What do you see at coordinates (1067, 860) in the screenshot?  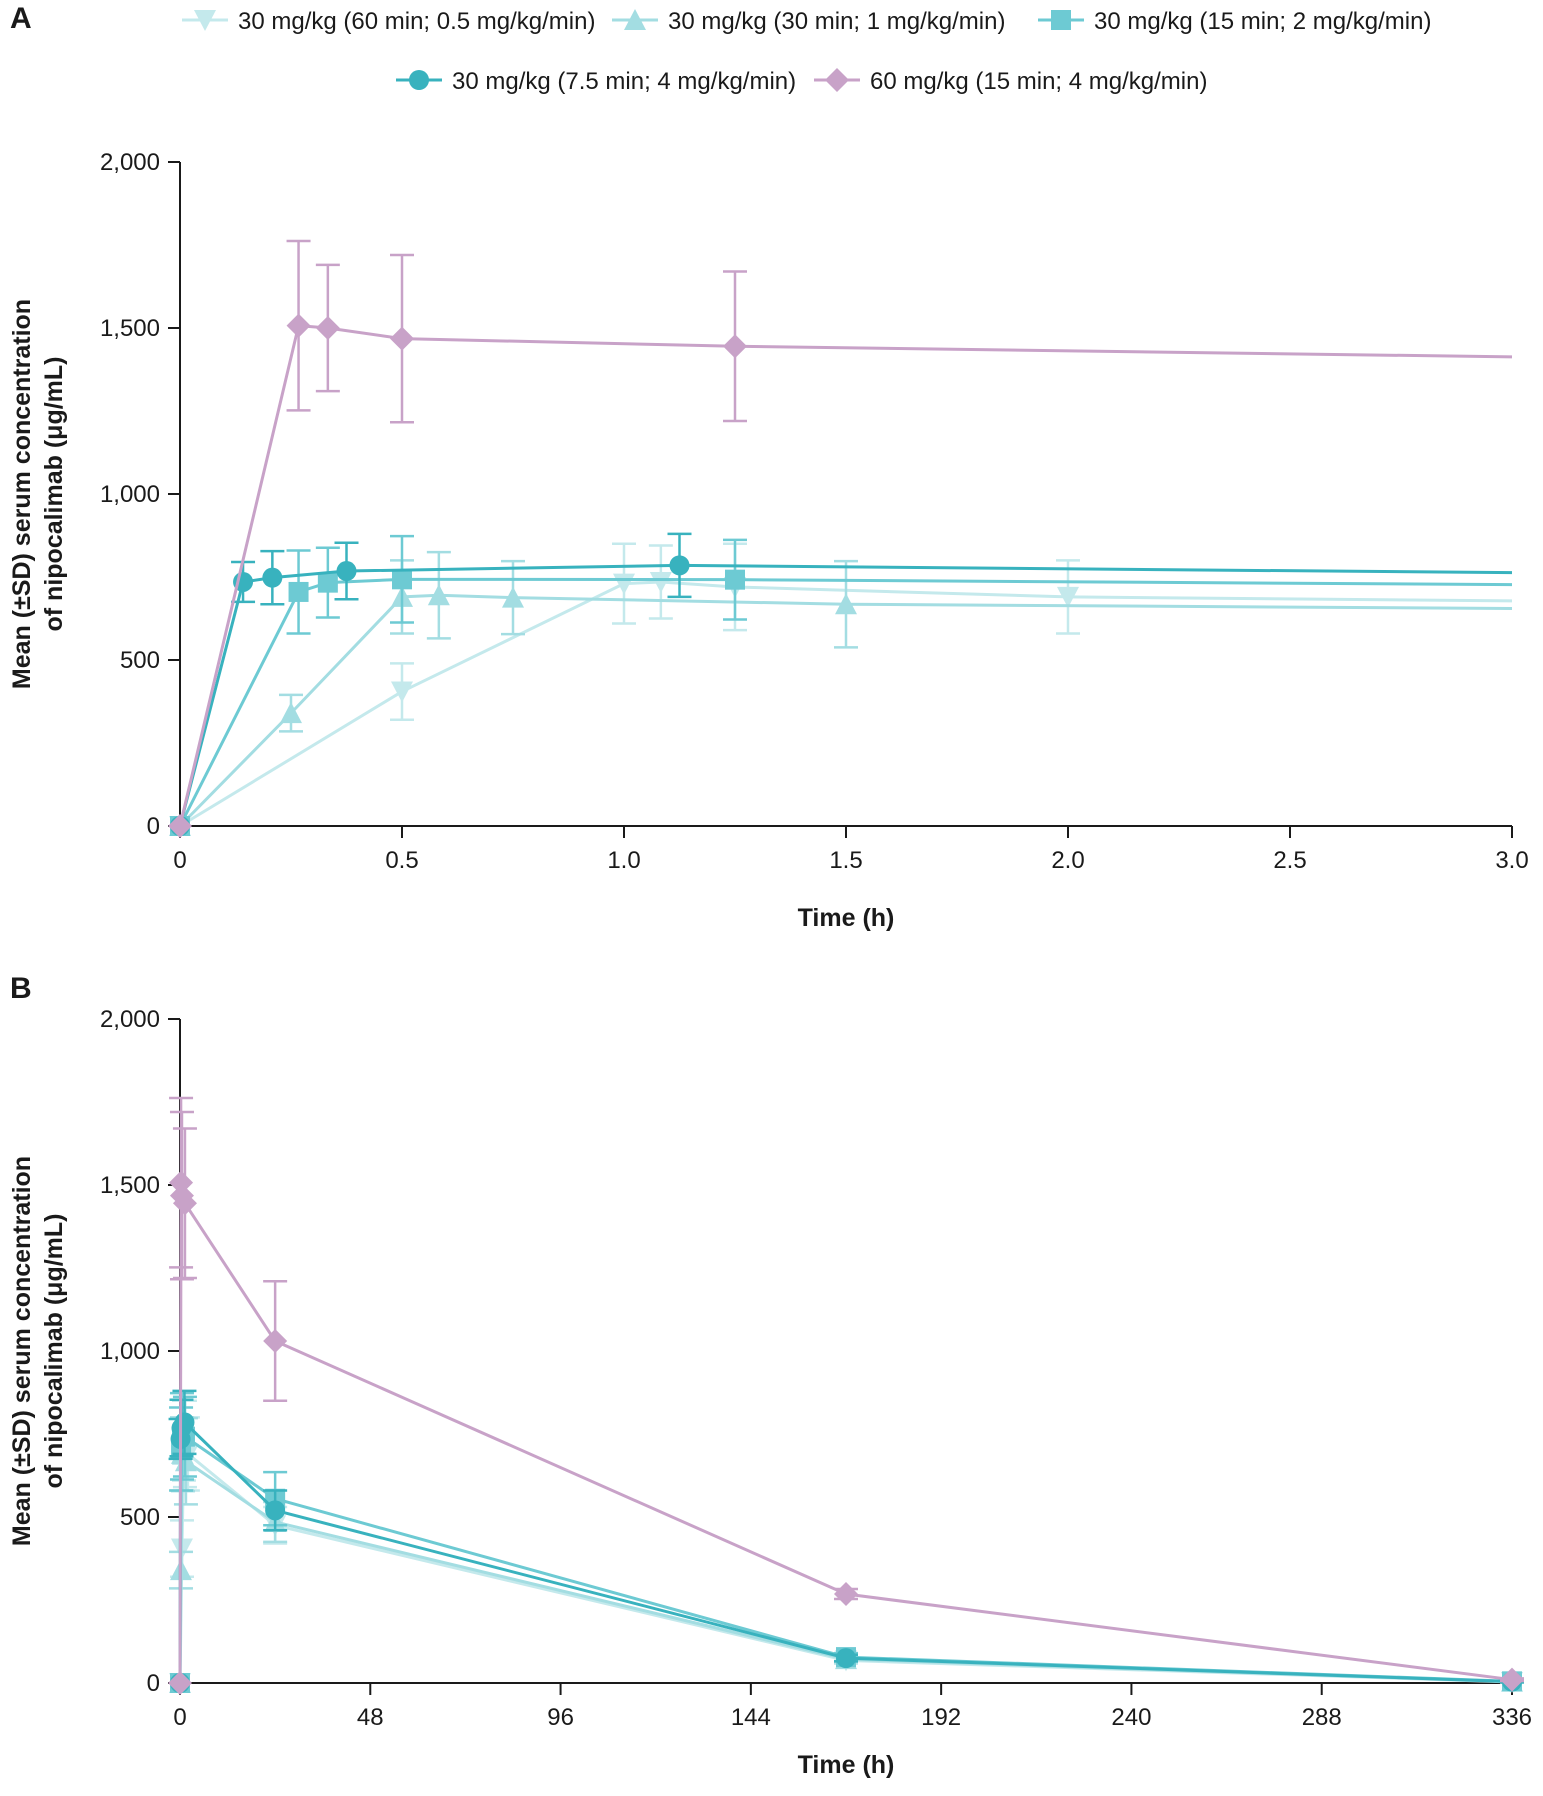 I see `x-tick-label: 2.0` at bounding box center [1067, 860].